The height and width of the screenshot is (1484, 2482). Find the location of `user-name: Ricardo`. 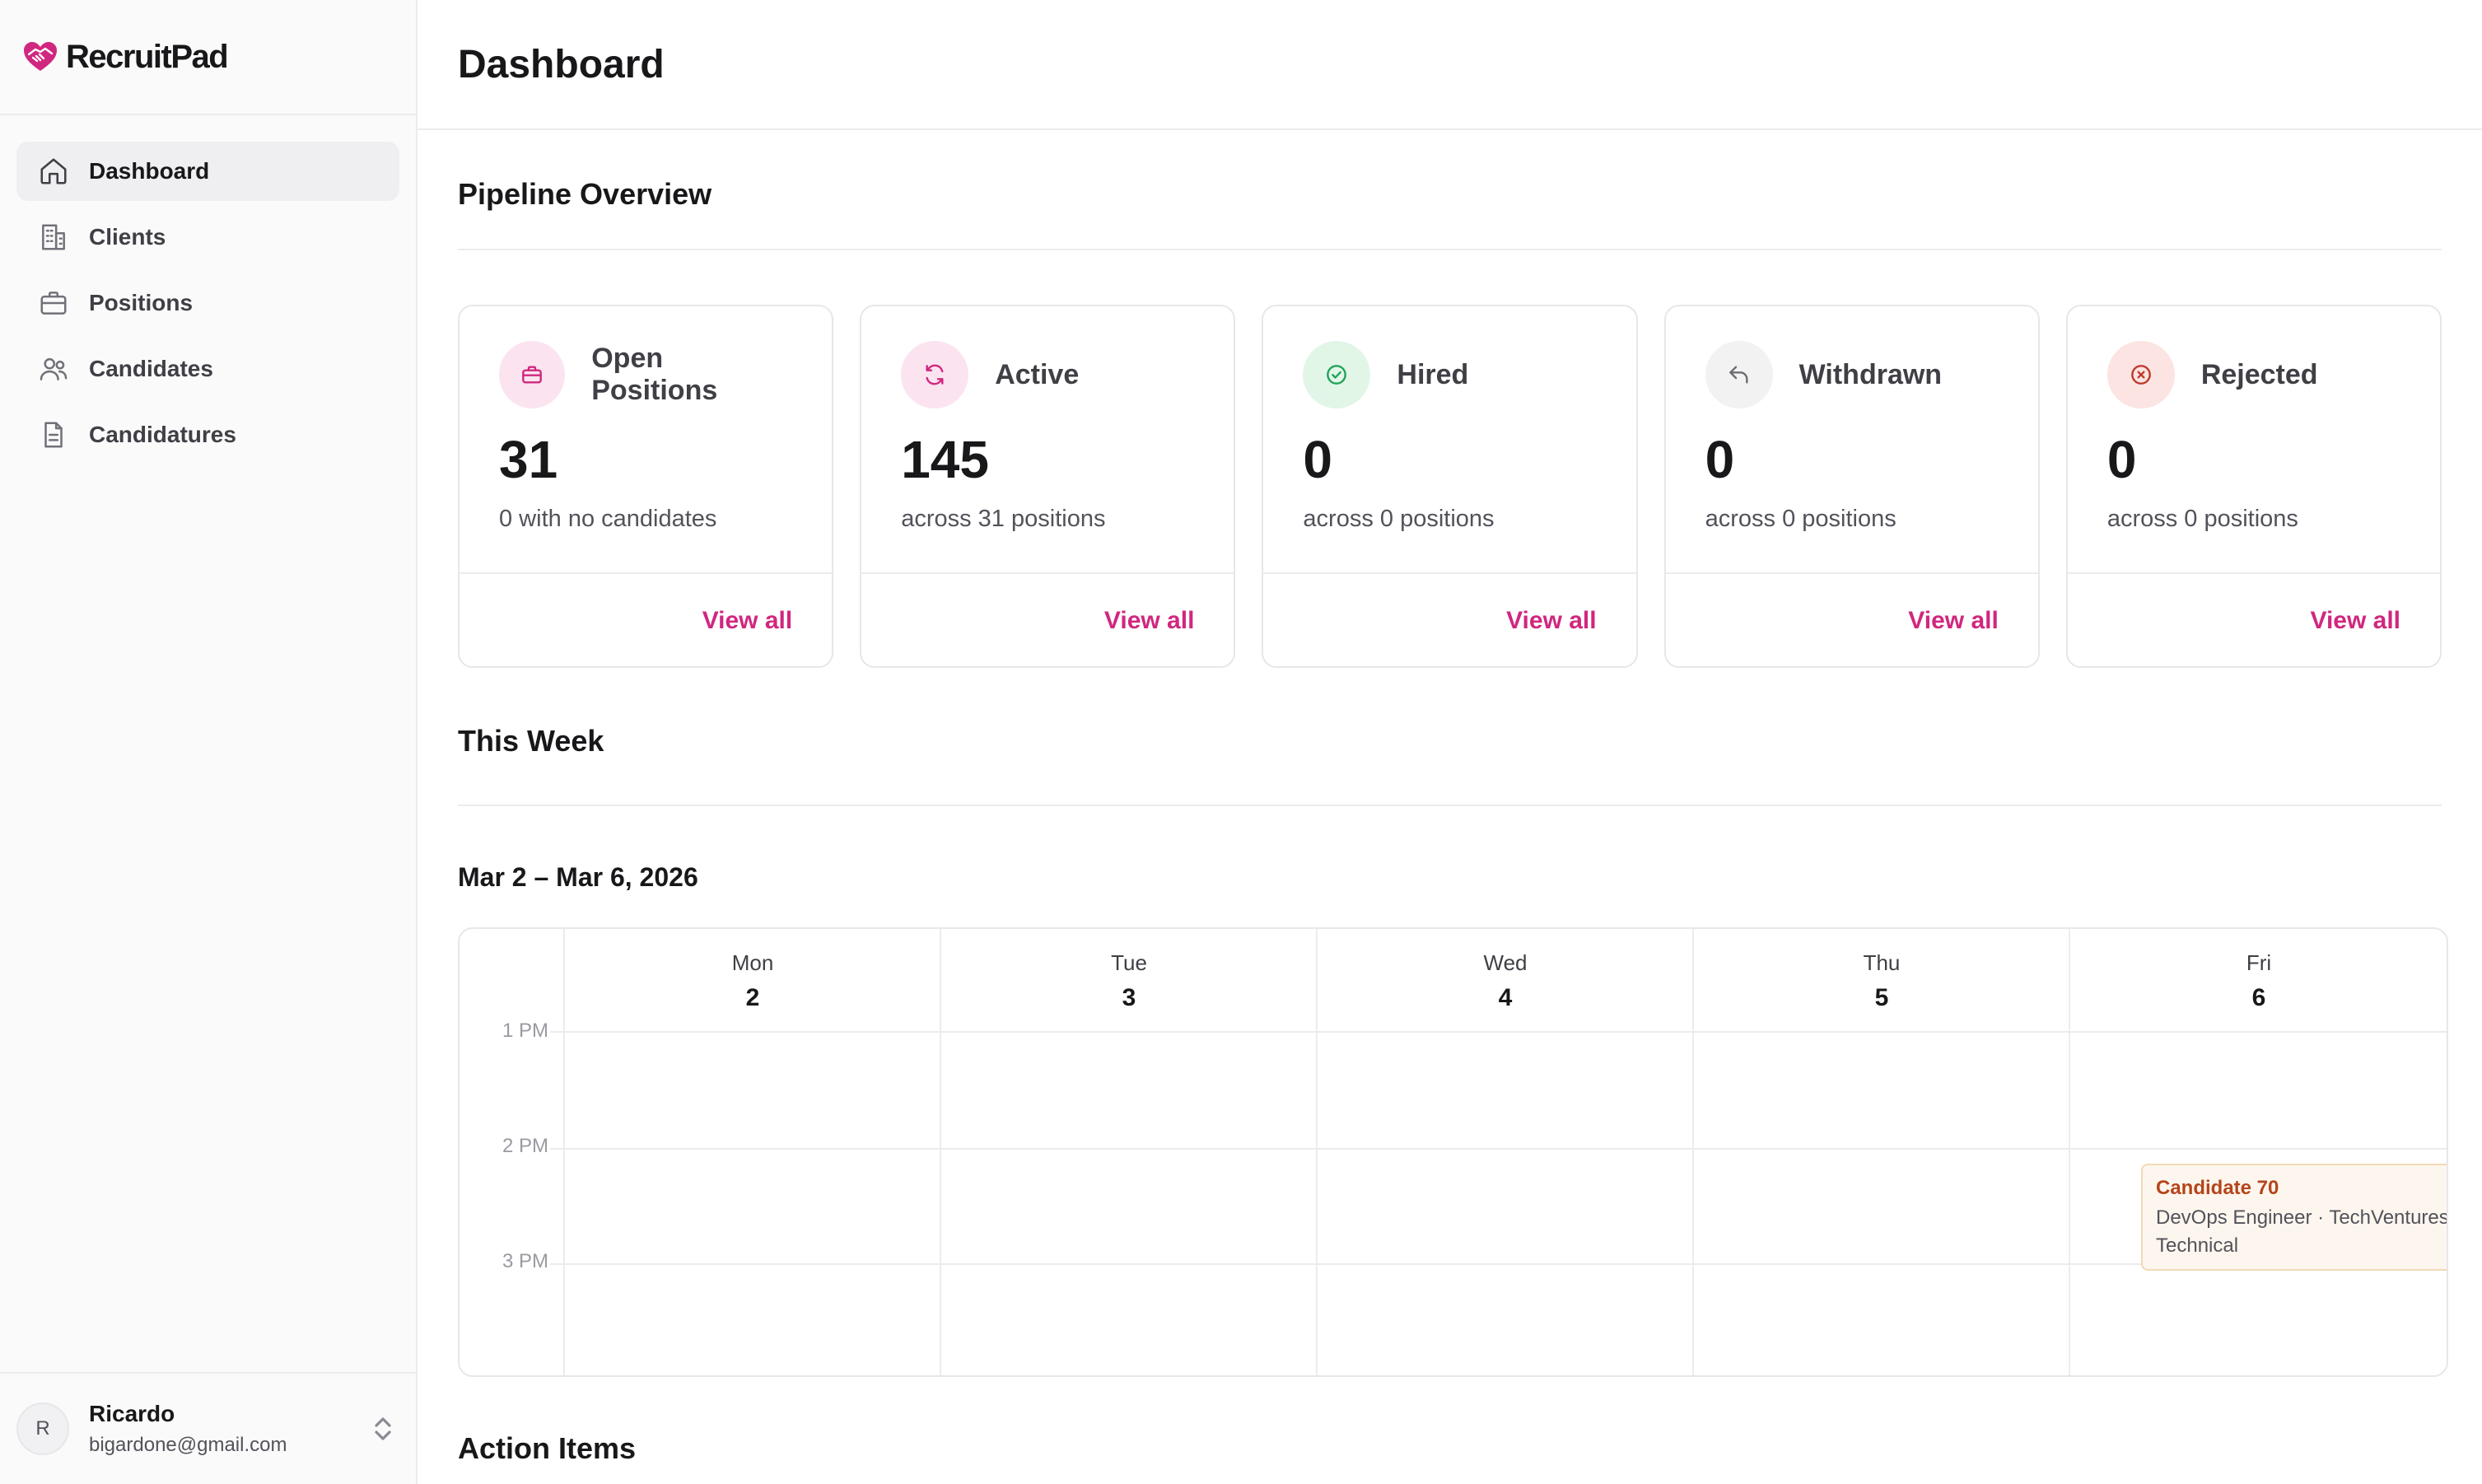

user-name: Ricardo is located at coordinates (132, 1413).